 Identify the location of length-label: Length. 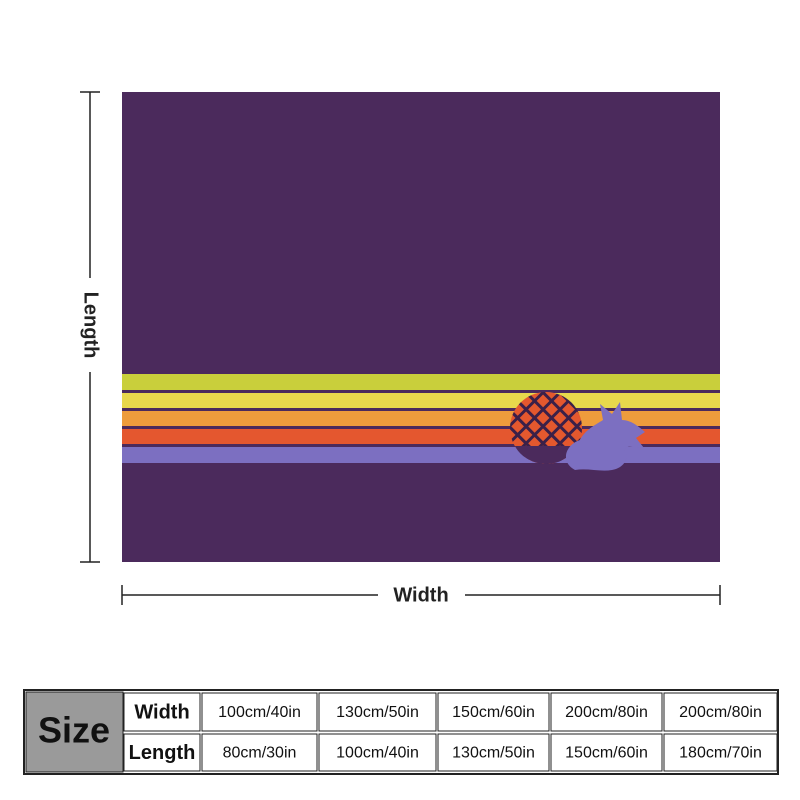
(91, 325).